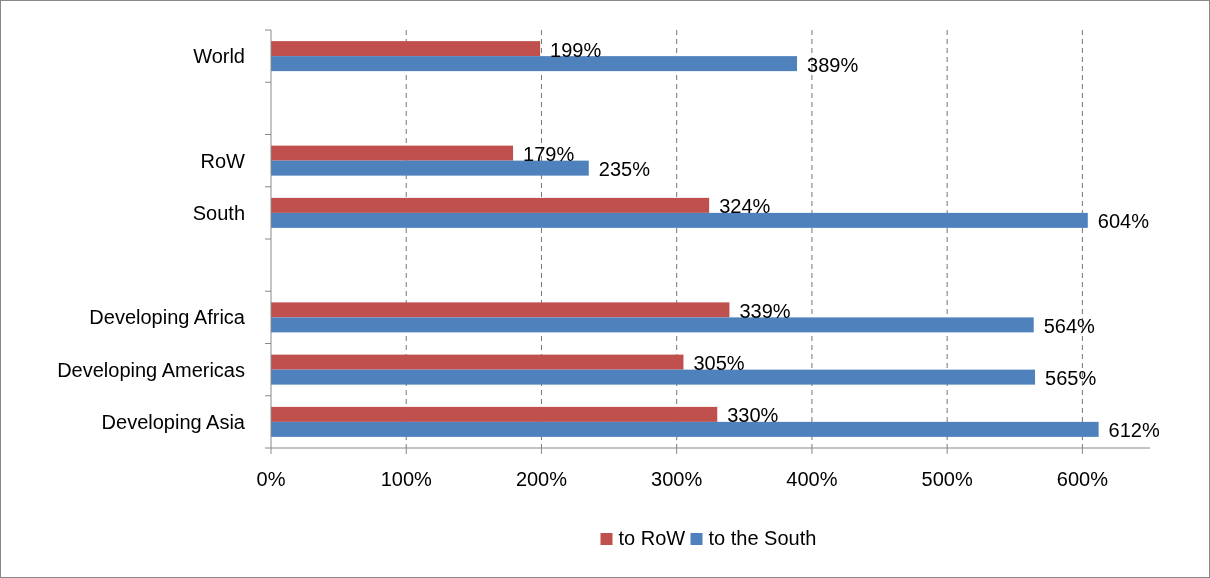  What do you see at coordinates (549, 154) in the screenshot?
I see `data-label: 179%` at bounding box center [549, 154].